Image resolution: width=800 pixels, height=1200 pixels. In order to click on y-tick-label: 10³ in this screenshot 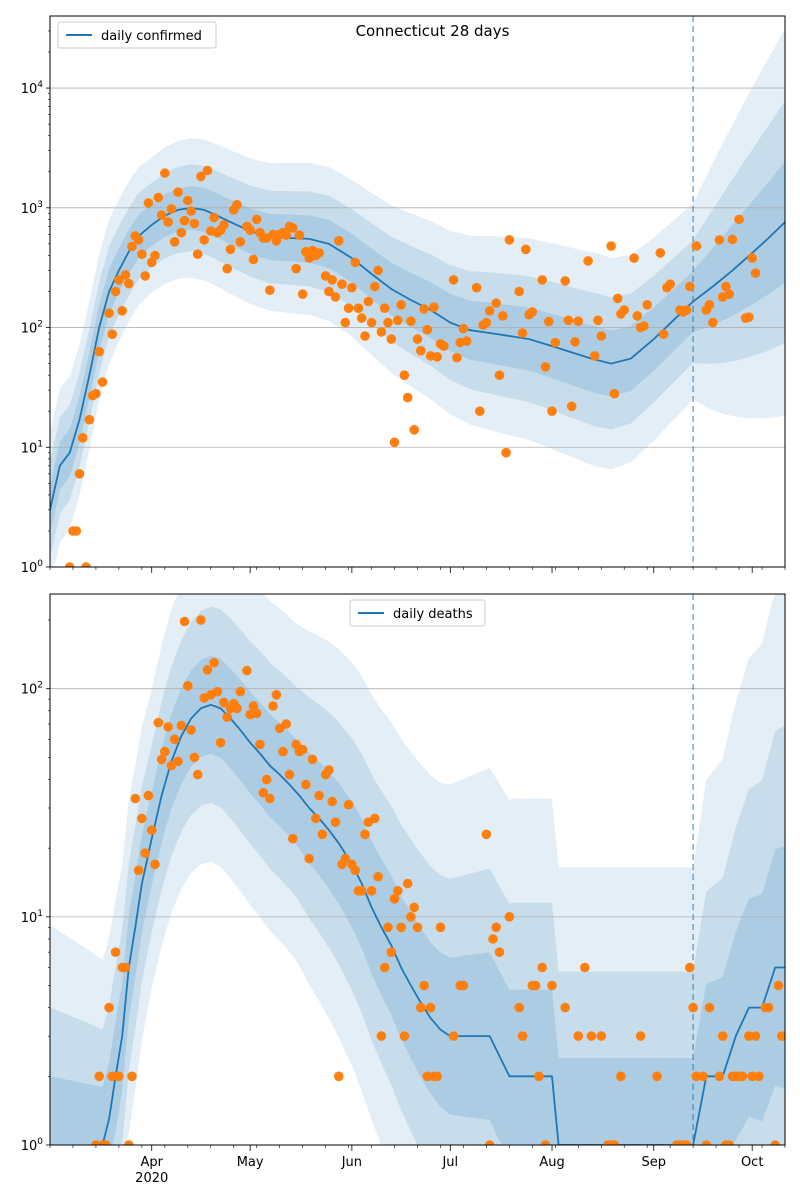, I will do `click(32, 208)`.